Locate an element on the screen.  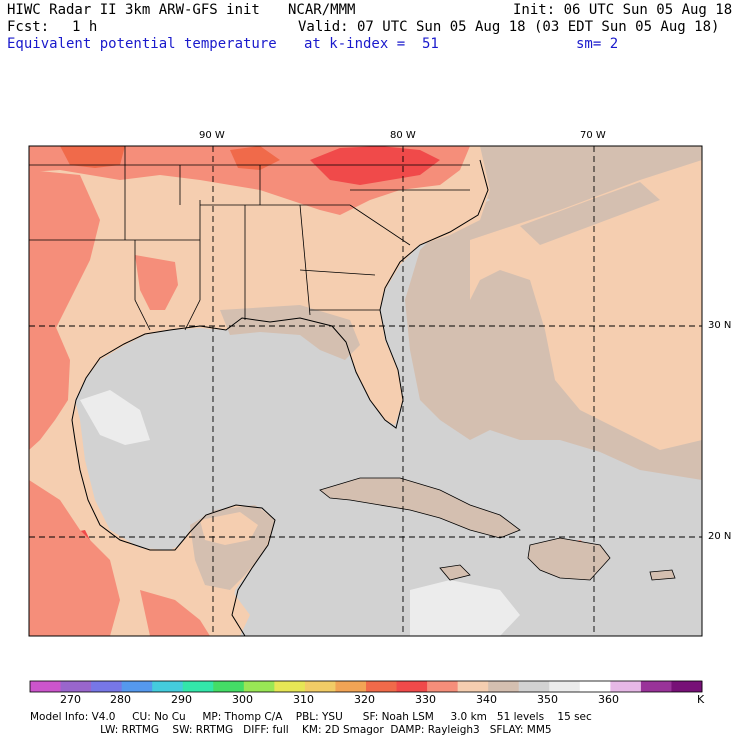
cbar-label-300: 300 is located at coordinates (242, 699).